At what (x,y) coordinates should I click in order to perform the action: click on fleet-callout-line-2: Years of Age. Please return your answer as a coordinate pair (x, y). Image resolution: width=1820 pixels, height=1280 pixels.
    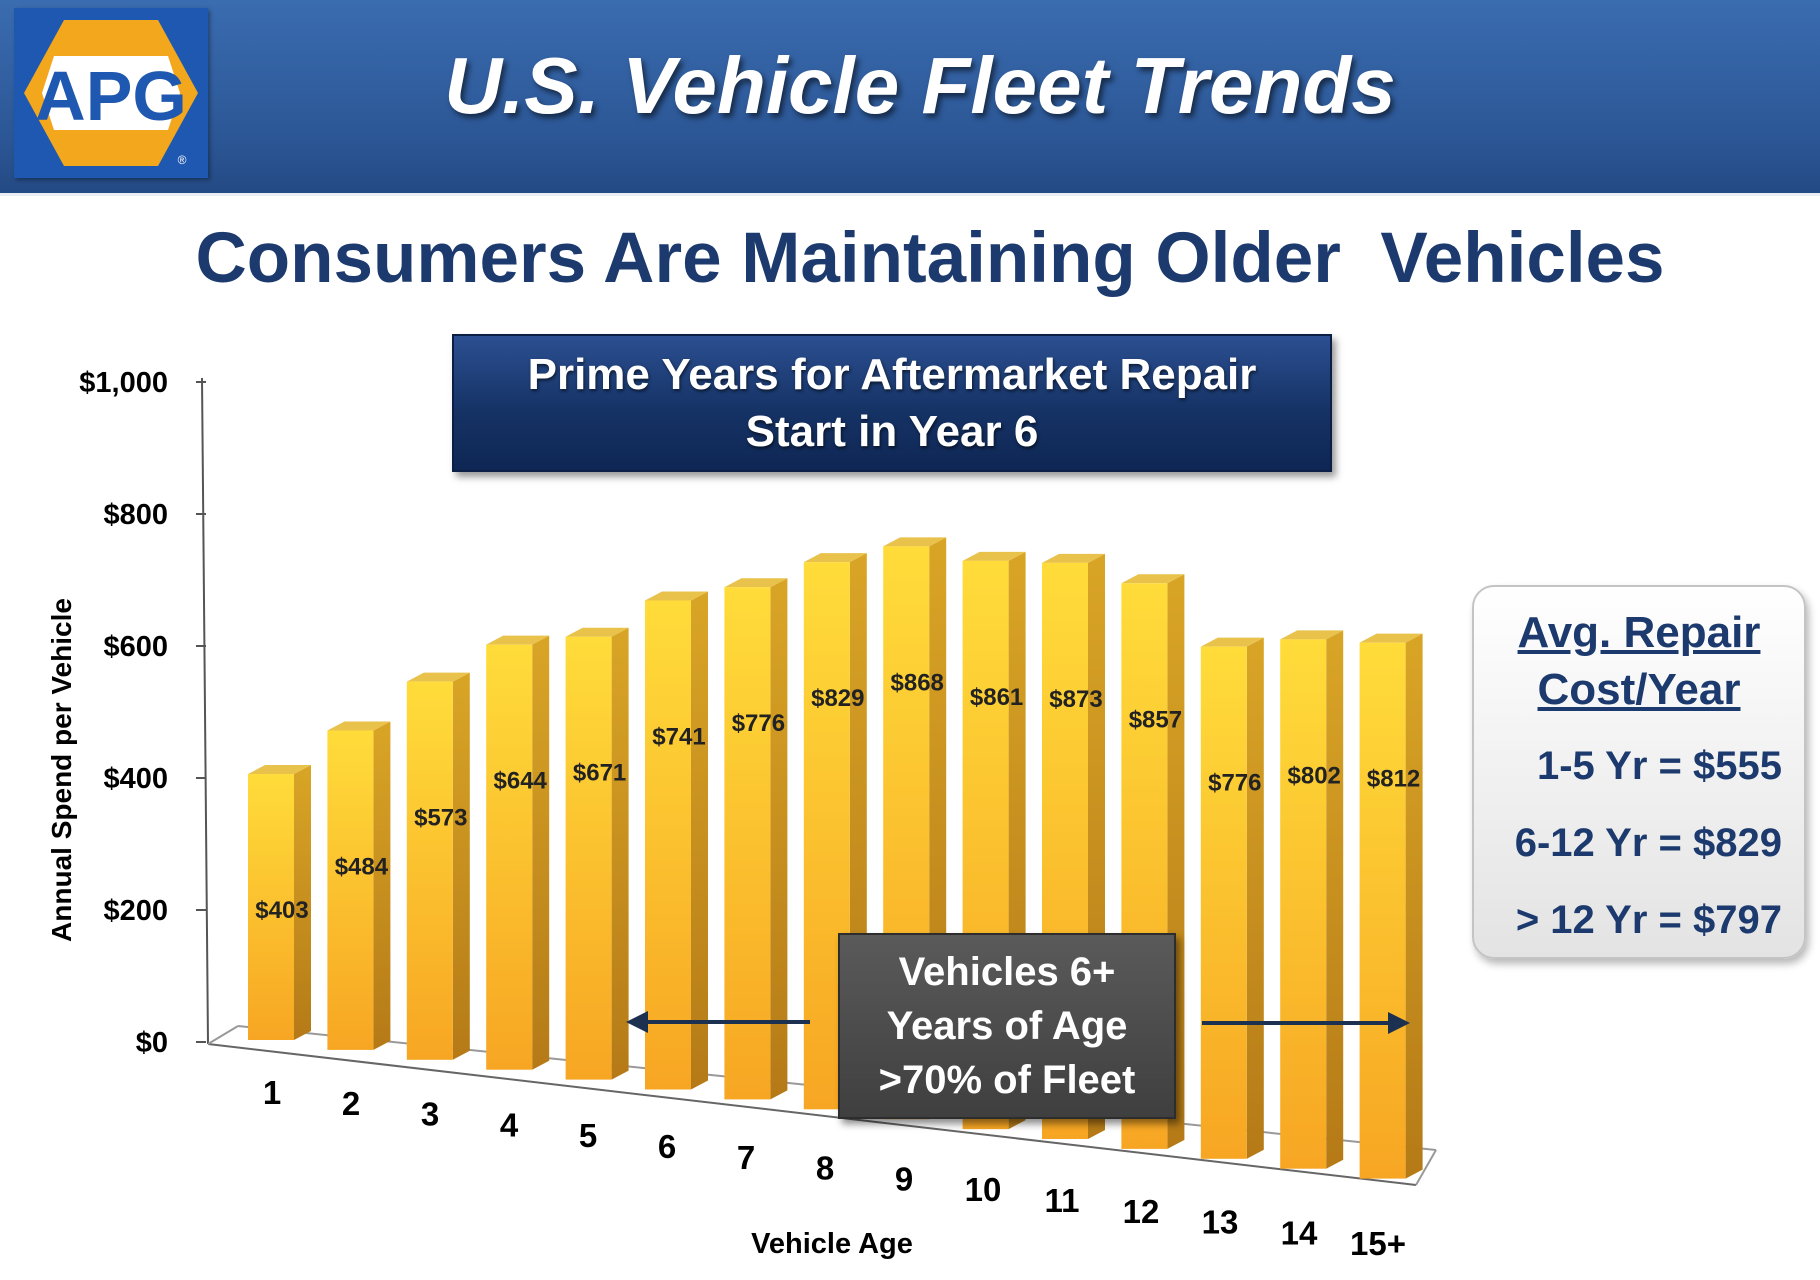
    Looking at the image, I should click on (1007, 1026).